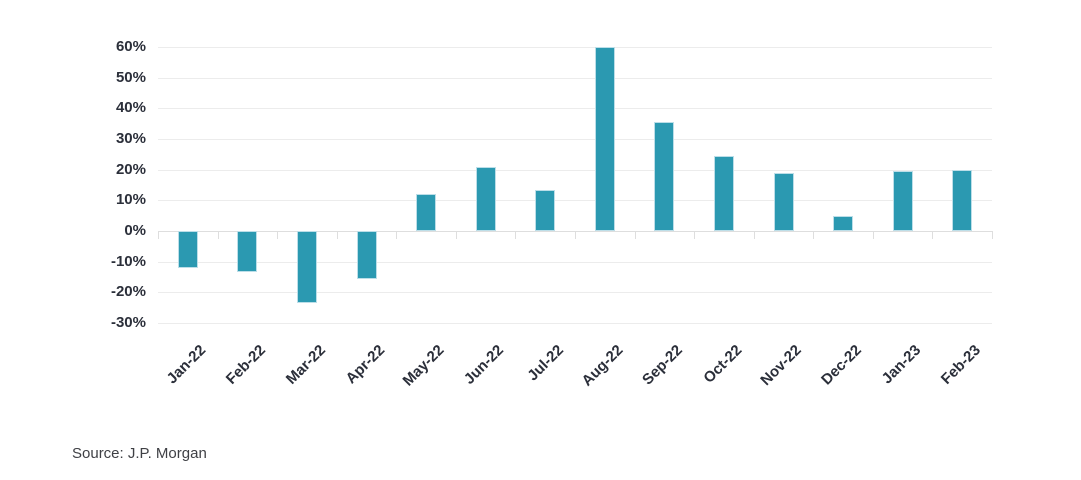 The width and height of the screenshot is (1081, 480). Describe the element at coordinates (723, 364) in the screenshot. I see `x-axis-label-oct-22: Oct-22` at that location.